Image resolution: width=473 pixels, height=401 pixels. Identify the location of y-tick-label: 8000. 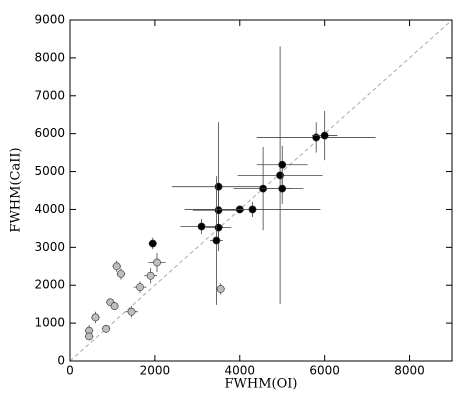
(49, 57).